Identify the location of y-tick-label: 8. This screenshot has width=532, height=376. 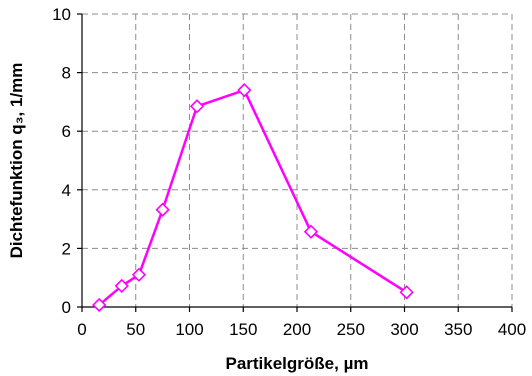
(66, 73).